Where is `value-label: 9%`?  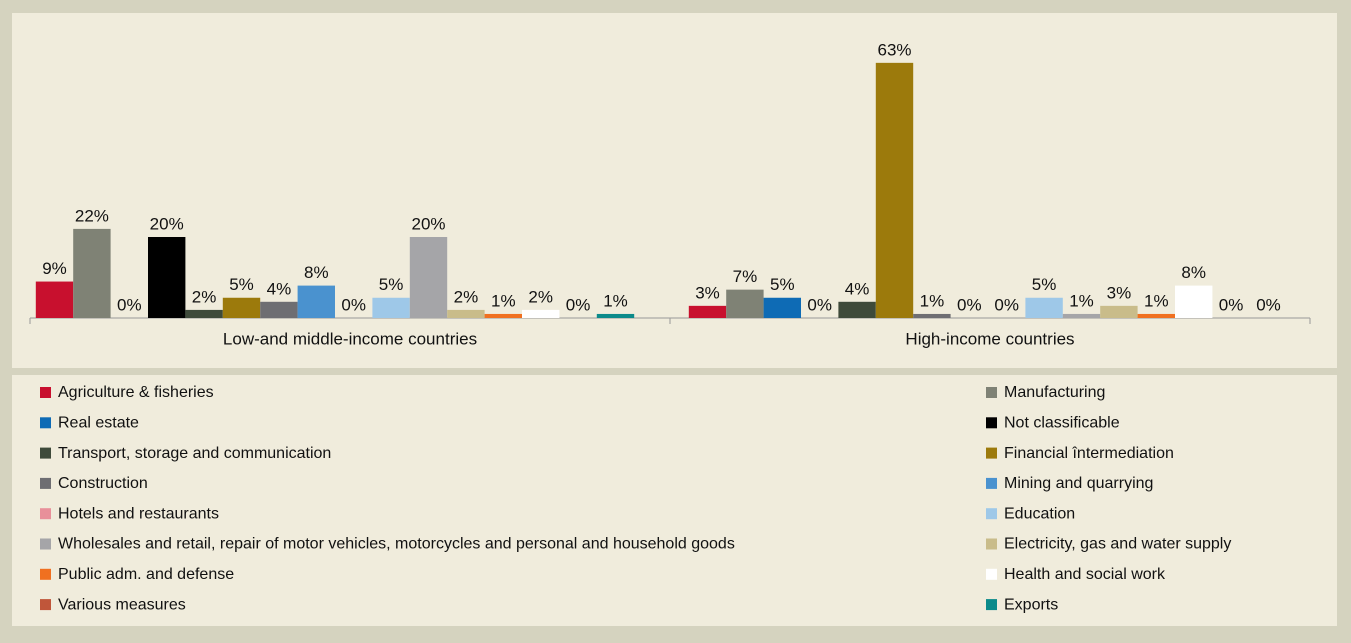
value-label: 9% is located at coordinates (54, 268).